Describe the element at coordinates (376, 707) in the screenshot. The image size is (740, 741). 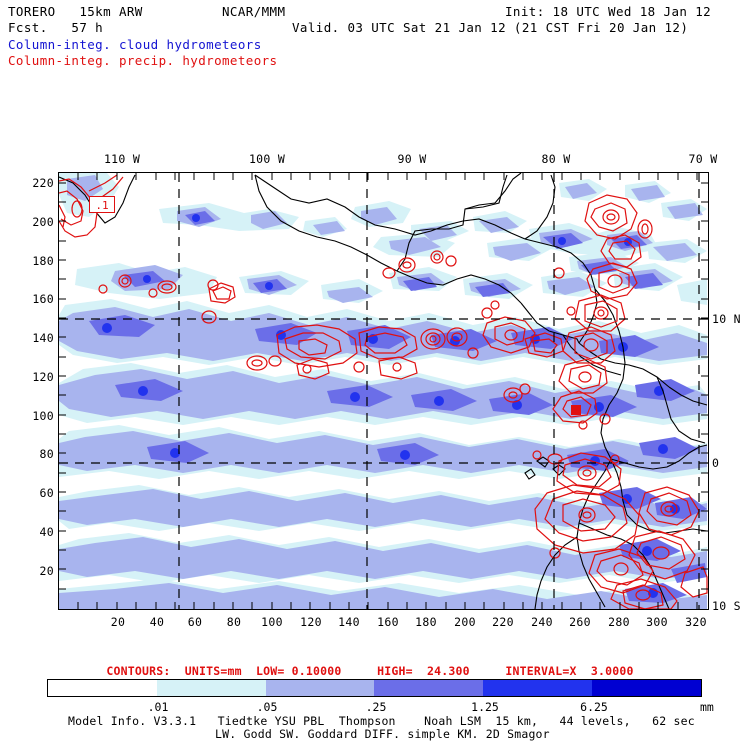
I see `colorbar-tick-25: .25` at that location.